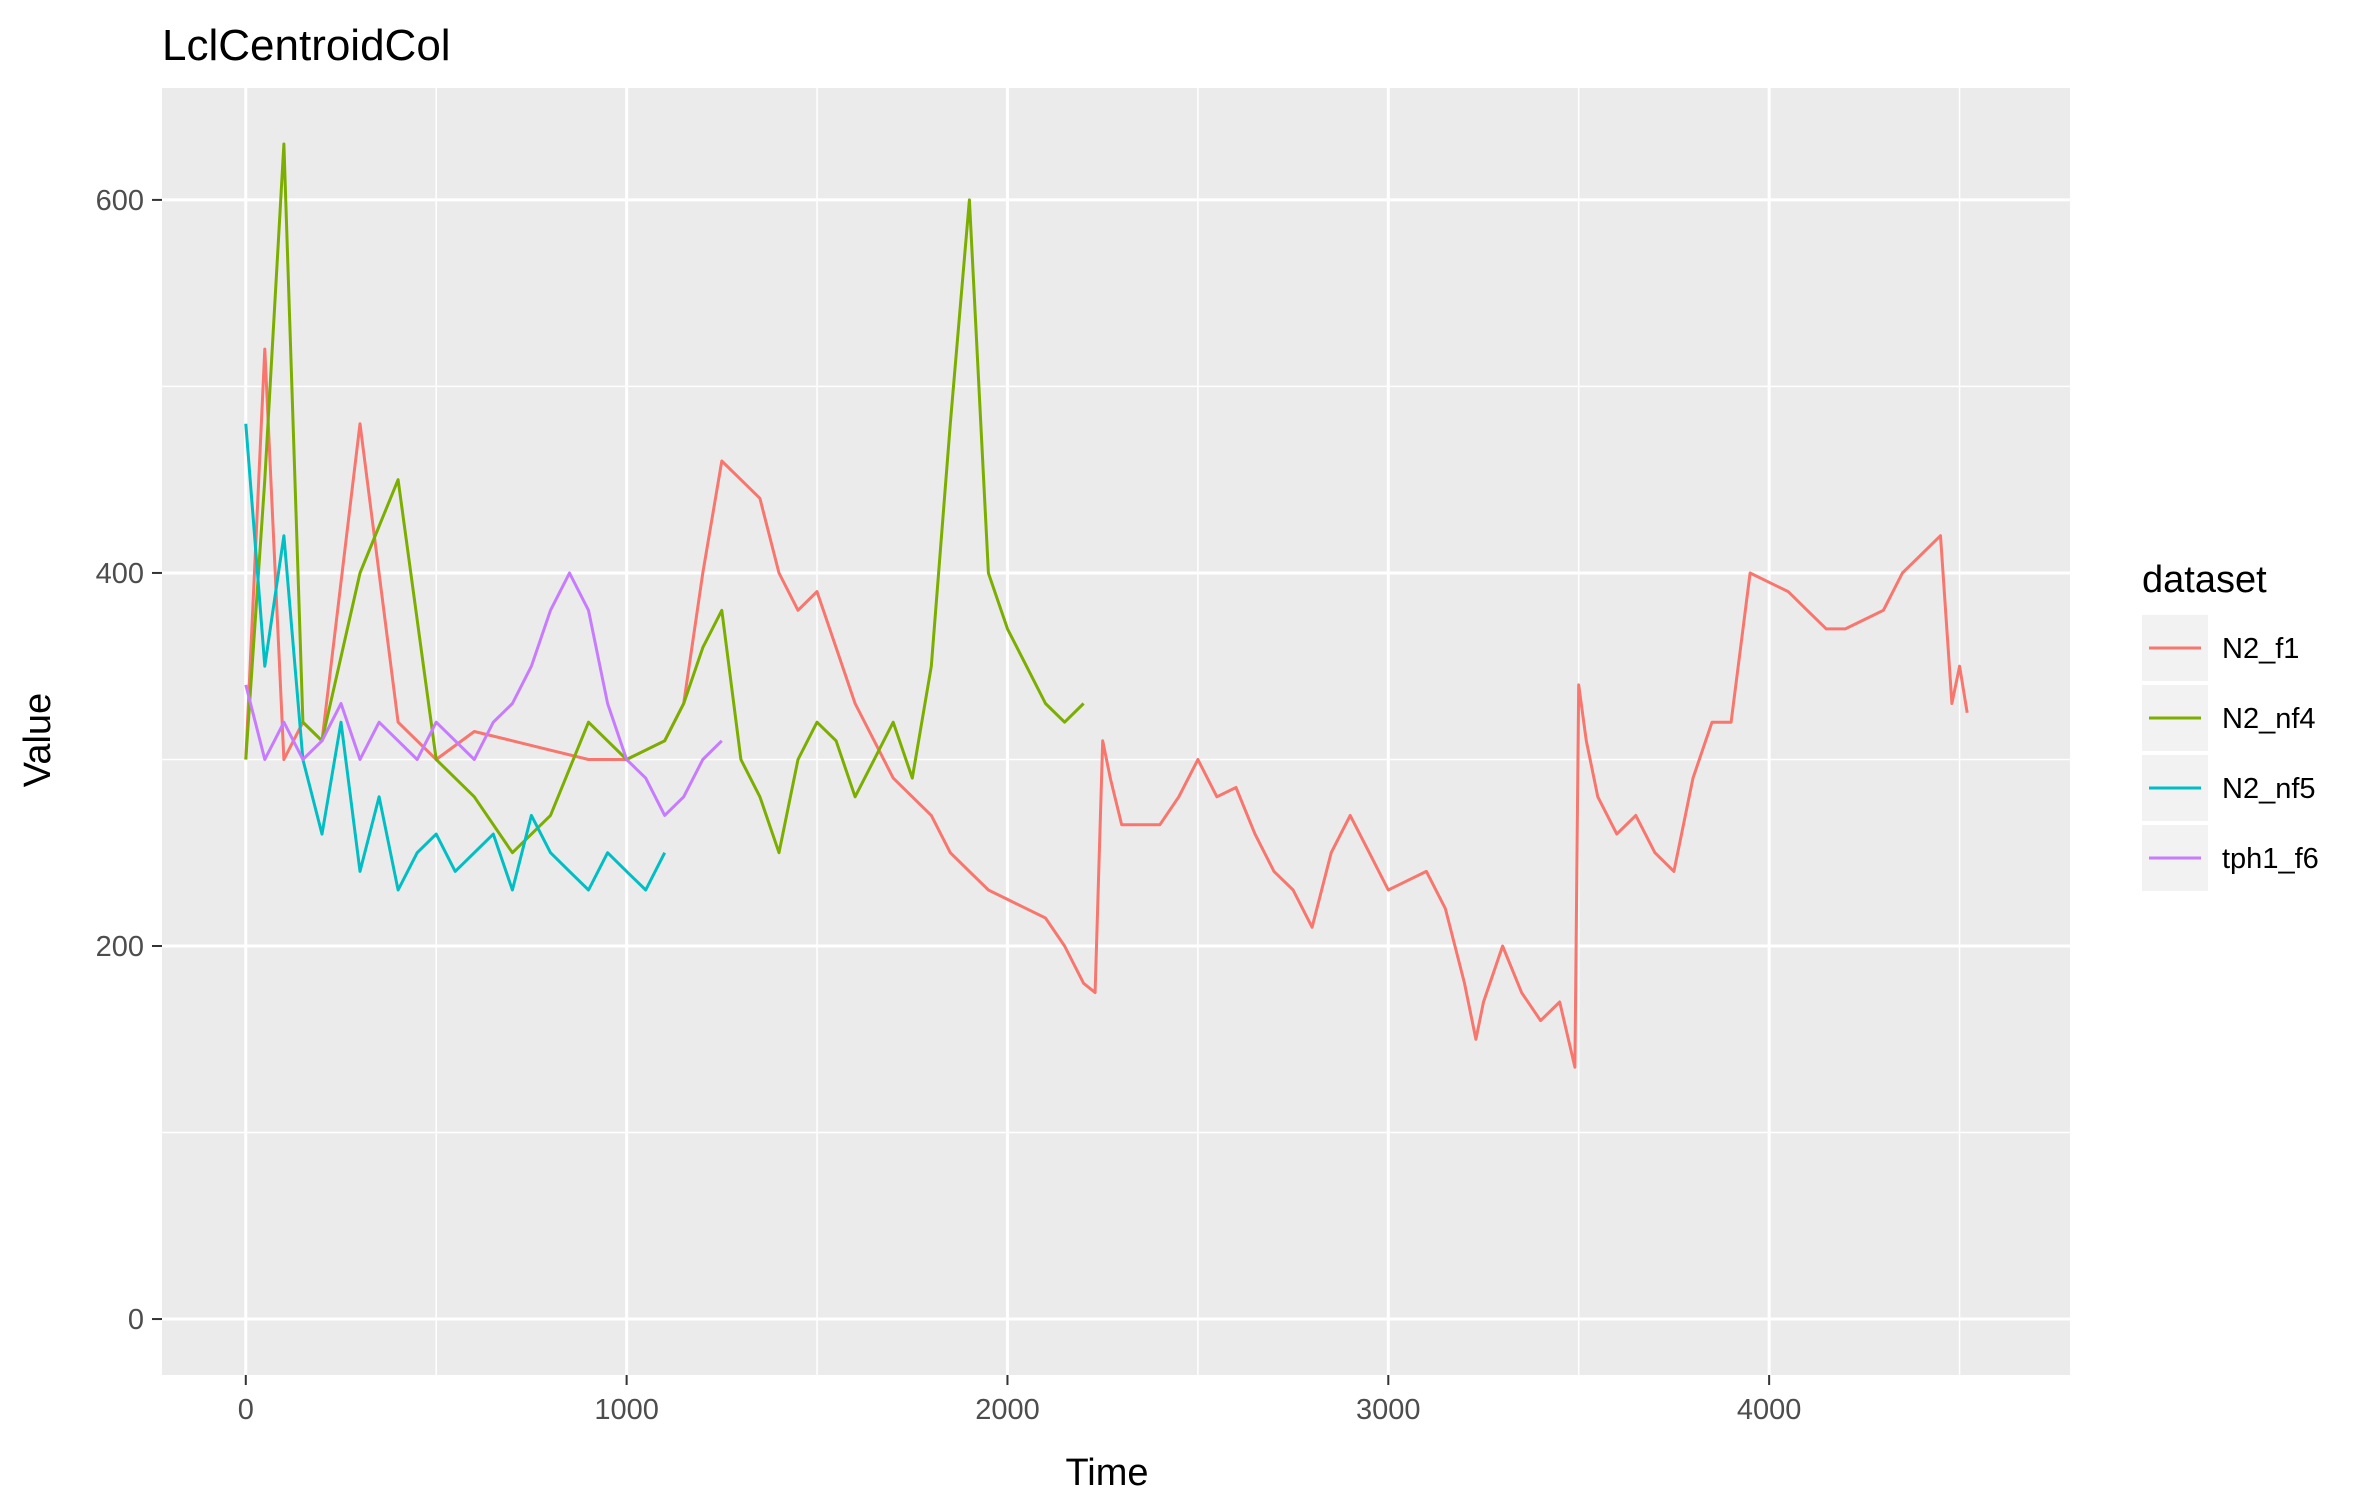  I want to click on series-line-tph1_f6, so click(483, 694).